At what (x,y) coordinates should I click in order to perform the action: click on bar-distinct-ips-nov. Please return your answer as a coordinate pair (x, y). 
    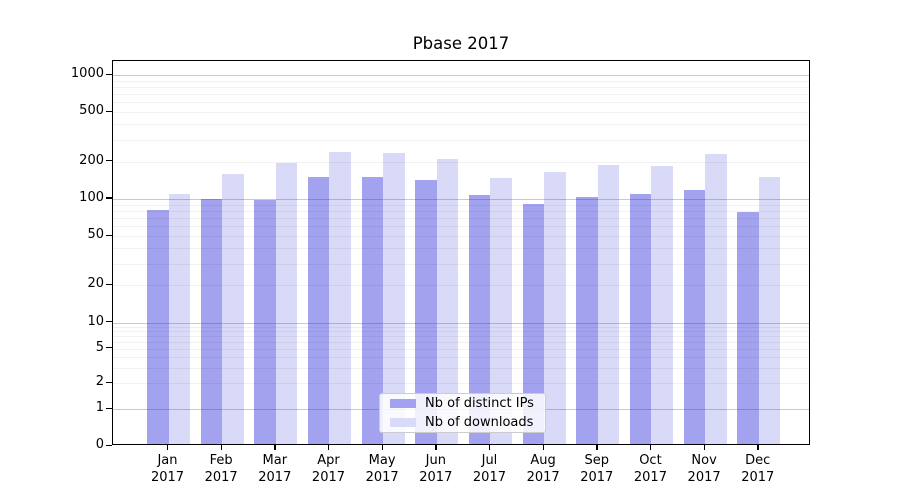
    Looking at the image, I should click on (694, 316).